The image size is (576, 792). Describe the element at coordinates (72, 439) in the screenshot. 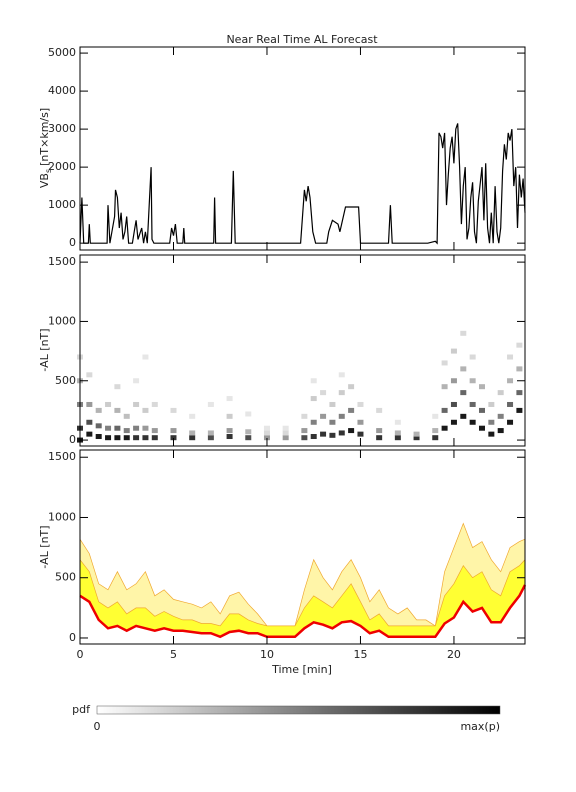

I see `y-tick-label: 0` at that location.